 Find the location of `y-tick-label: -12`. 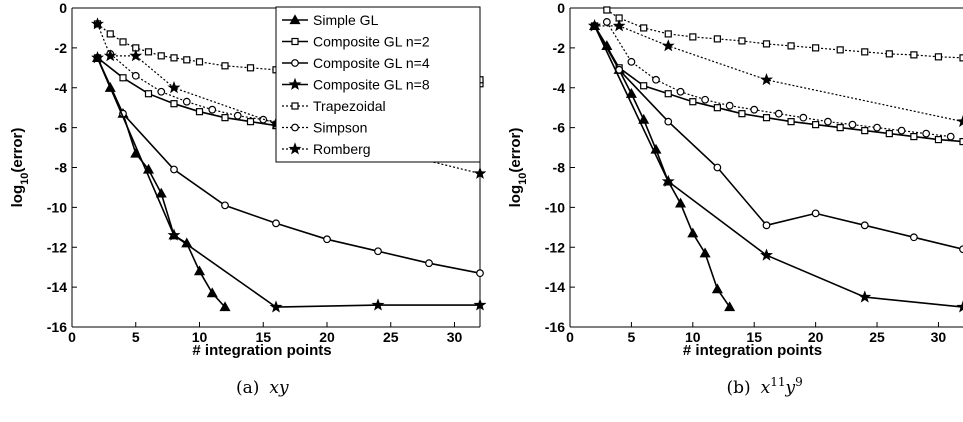

y-tick-label: -12 is located at coordinates (57, 247).